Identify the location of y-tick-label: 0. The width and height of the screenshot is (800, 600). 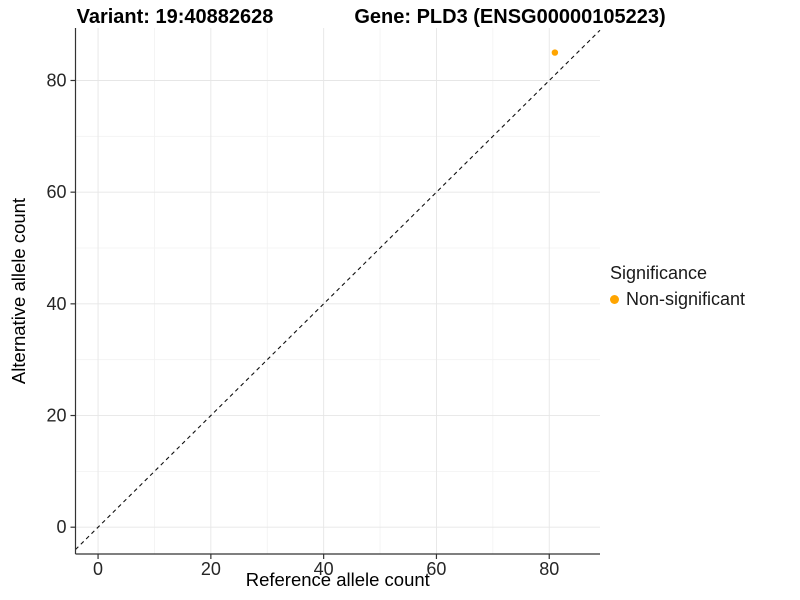
(61, 527).